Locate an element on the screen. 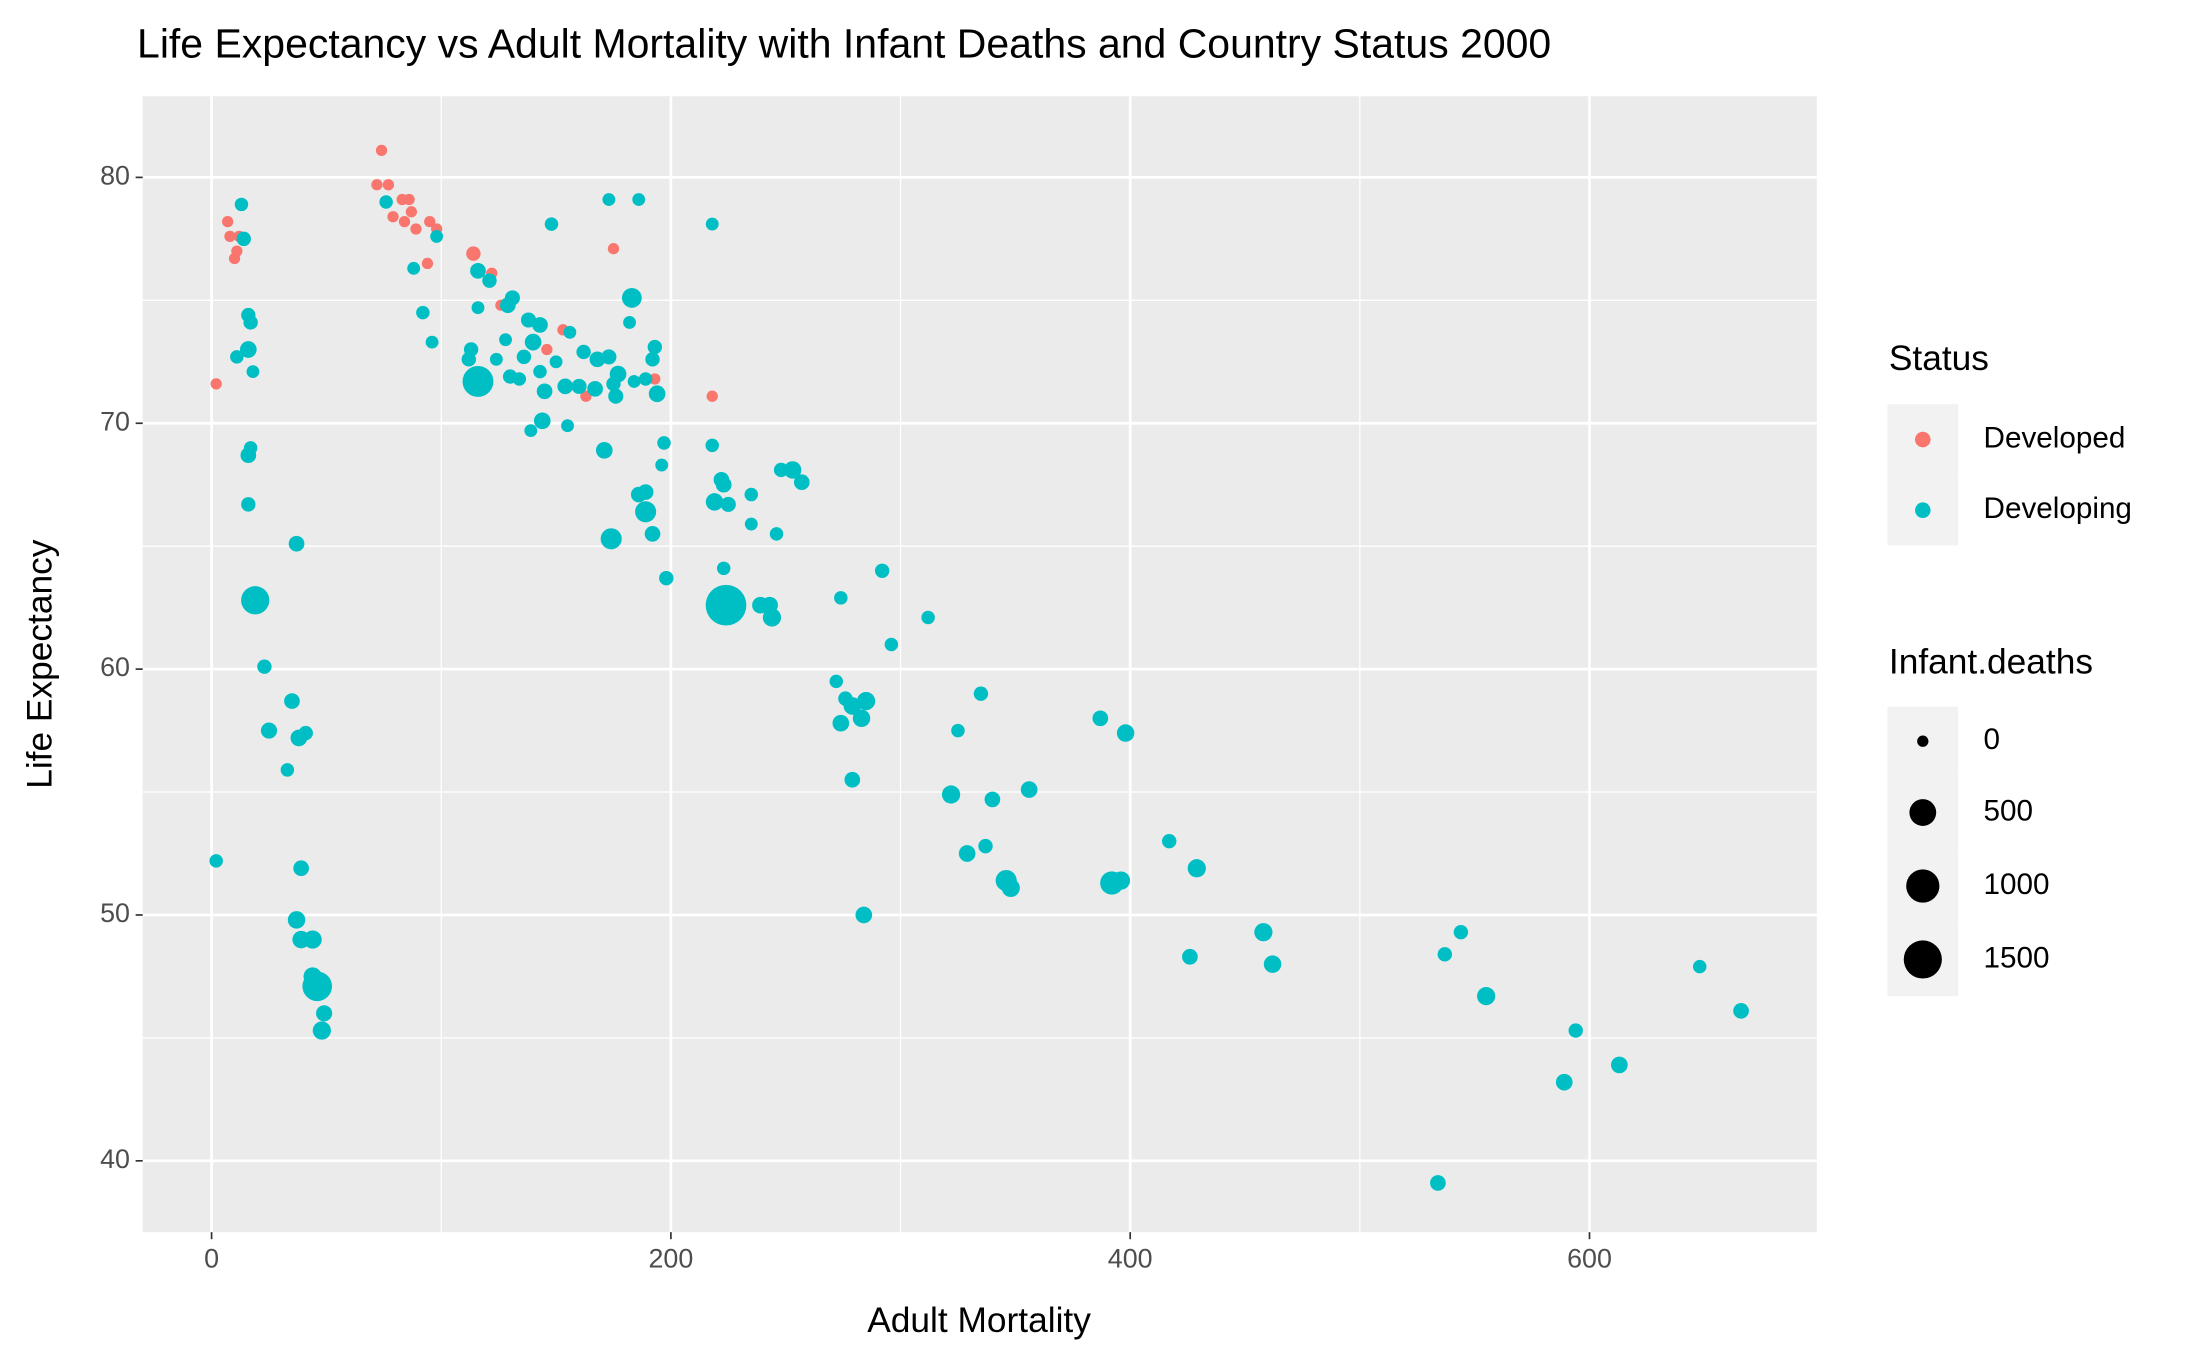 This screenshot has width=2187, height=1351. legend-label: 0 is located at coordinates (1992, 739).